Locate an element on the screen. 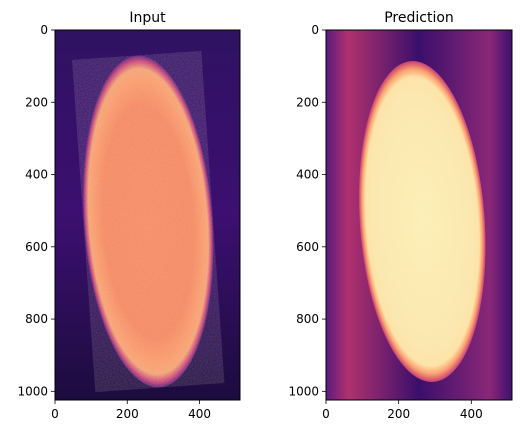 Image resolution: width=520 pixels, height=433 pixels. panel-title-prediction: Prediction is located at coordinates (419, 18).